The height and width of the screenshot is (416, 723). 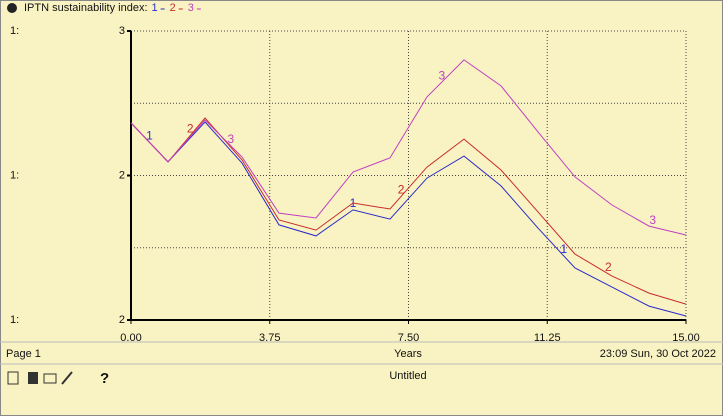 I want to click on page-label: Page 1, so click(x=23, y=354).